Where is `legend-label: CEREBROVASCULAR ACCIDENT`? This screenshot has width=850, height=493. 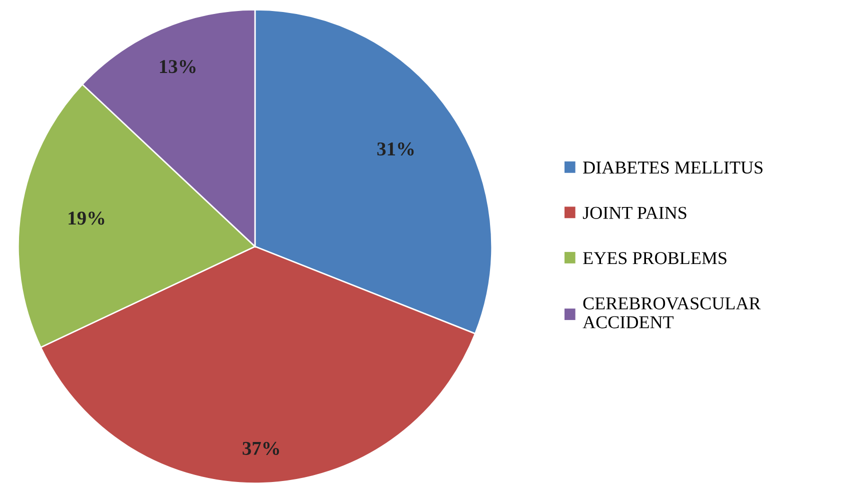 legend-label: CEREBROVASCULAR ACCIDENT is located at coordinates (671, 312).